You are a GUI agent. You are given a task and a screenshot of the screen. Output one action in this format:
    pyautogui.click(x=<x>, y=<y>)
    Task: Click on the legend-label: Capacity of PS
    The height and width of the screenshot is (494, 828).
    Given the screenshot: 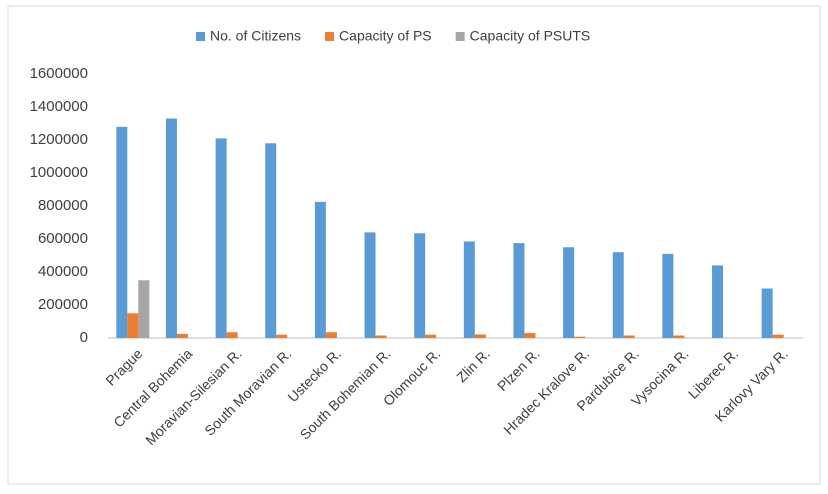 What is the action you would take?
    pyautogui.click(x=385, y=36)
    